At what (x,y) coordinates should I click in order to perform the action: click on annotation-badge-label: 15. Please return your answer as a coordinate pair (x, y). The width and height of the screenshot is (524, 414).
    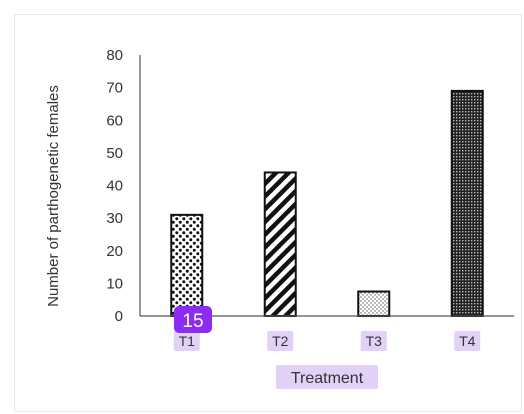
    Looking at the image, I should click on (192, 321).